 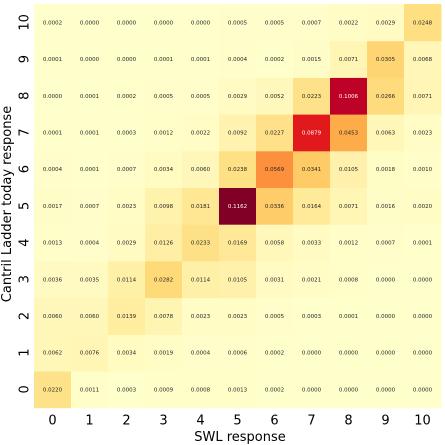 I want to click on cell-value-label: 0.0036, so click(x=53, y=280).